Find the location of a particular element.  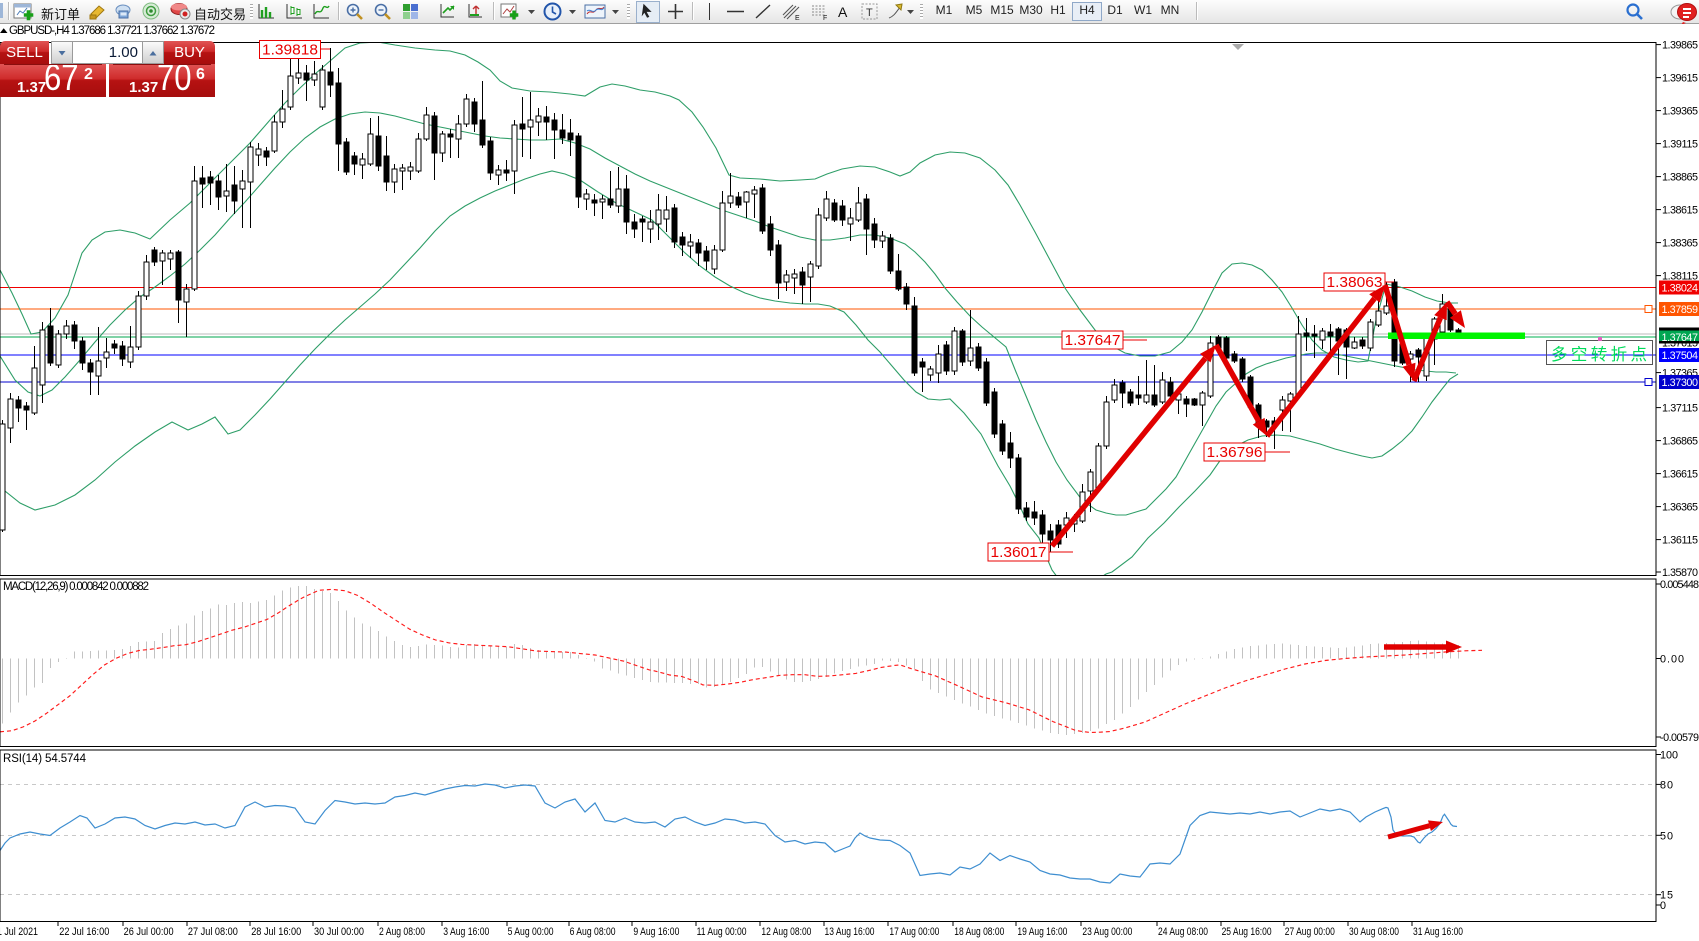

svg-text:MACD(12,26,9) 0.000842 0.00088: MACD(12,26,9) 0.000842 0.000882 is located at coordinates (76, 587).